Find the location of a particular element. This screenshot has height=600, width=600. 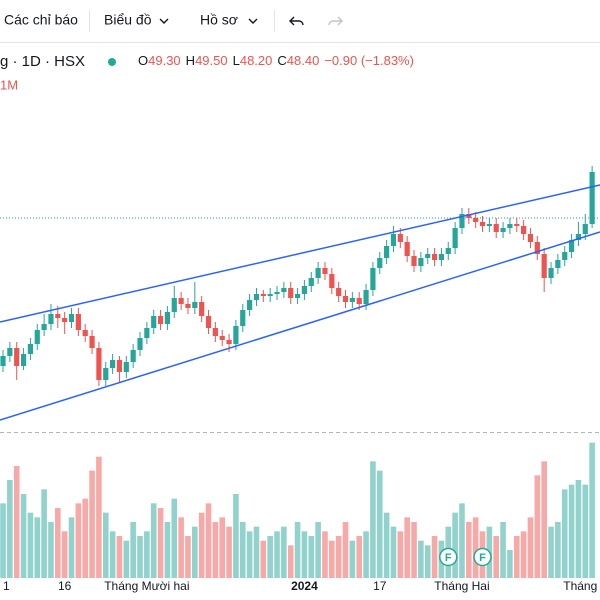

x-tick-label: Tháng Hai is located at coordinates (461, 586).